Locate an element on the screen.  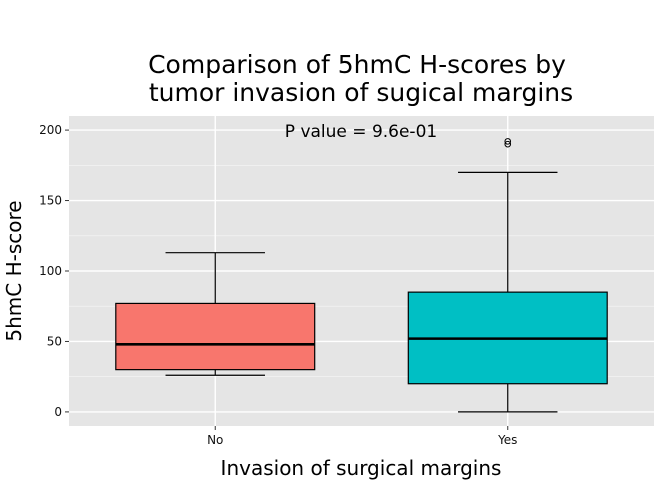
y-tick-label: 100 is located at coordinates (50, 271).